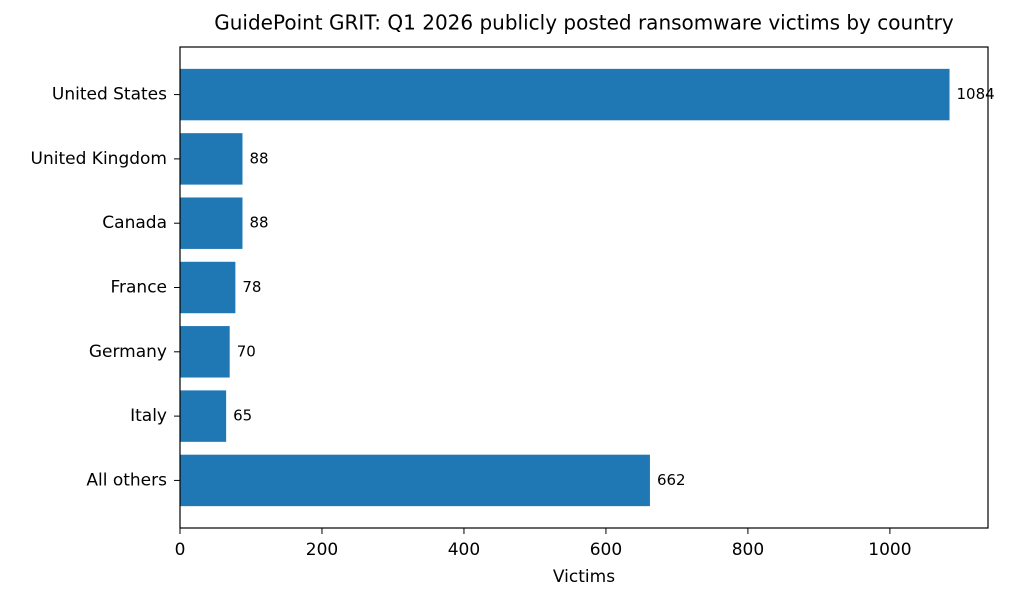 The width and height of the screenshot is (1020, 600). What do you see at coordinates (976, 94) in the screenshot?
I see `value-label: 1084` at bounding box center [976, 94].